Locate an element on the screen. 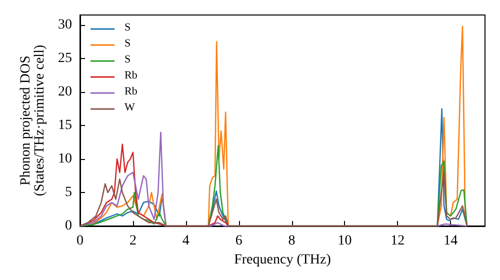 Image resolution: width=500 pixels, height=280 pixels. y-axis-title: Phonon projected DOS (States/THz·primitive cell) is located at coordinates (33, 120).